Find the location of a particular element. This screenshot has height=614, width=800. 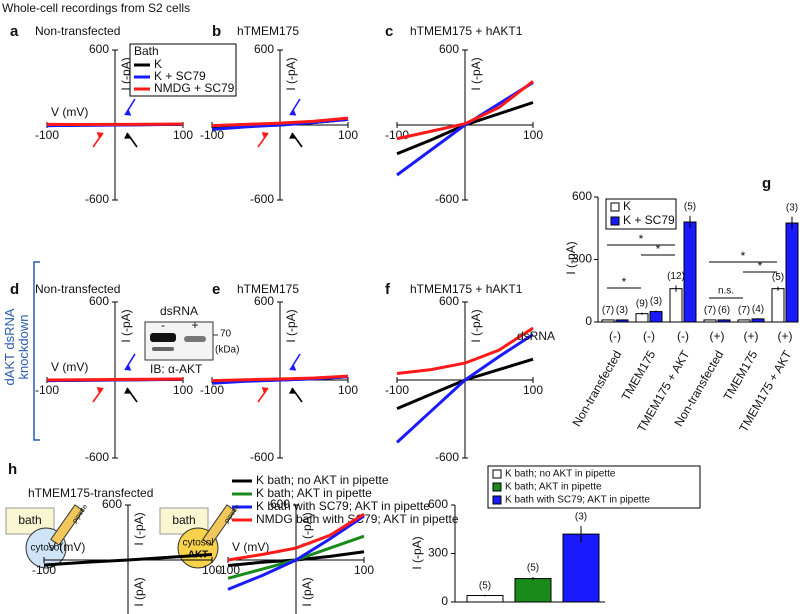

blot-lane: + is located at coordinates (194, 325).